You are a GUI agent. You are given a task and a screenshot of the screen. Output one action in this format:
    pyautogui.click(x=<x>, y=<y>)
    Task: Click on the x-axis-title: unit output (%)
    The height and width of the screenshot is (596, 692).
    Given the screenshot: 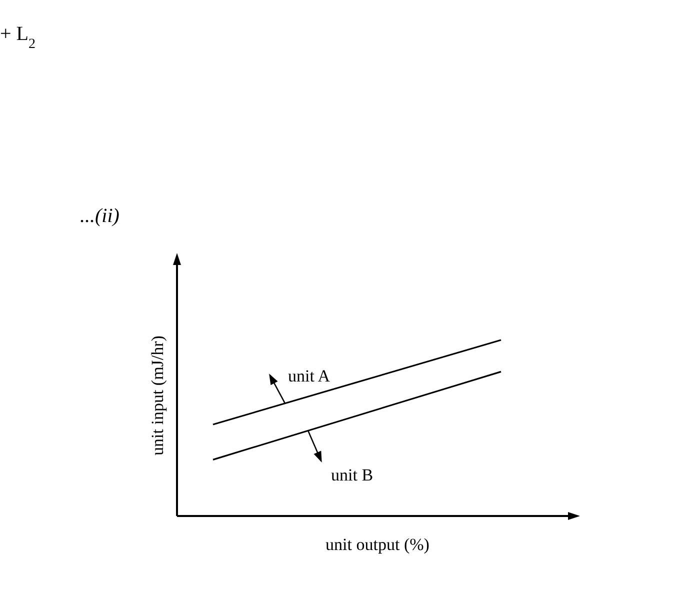 What is the action you would take?
    pyautogui.click(x=378, y=544)
    